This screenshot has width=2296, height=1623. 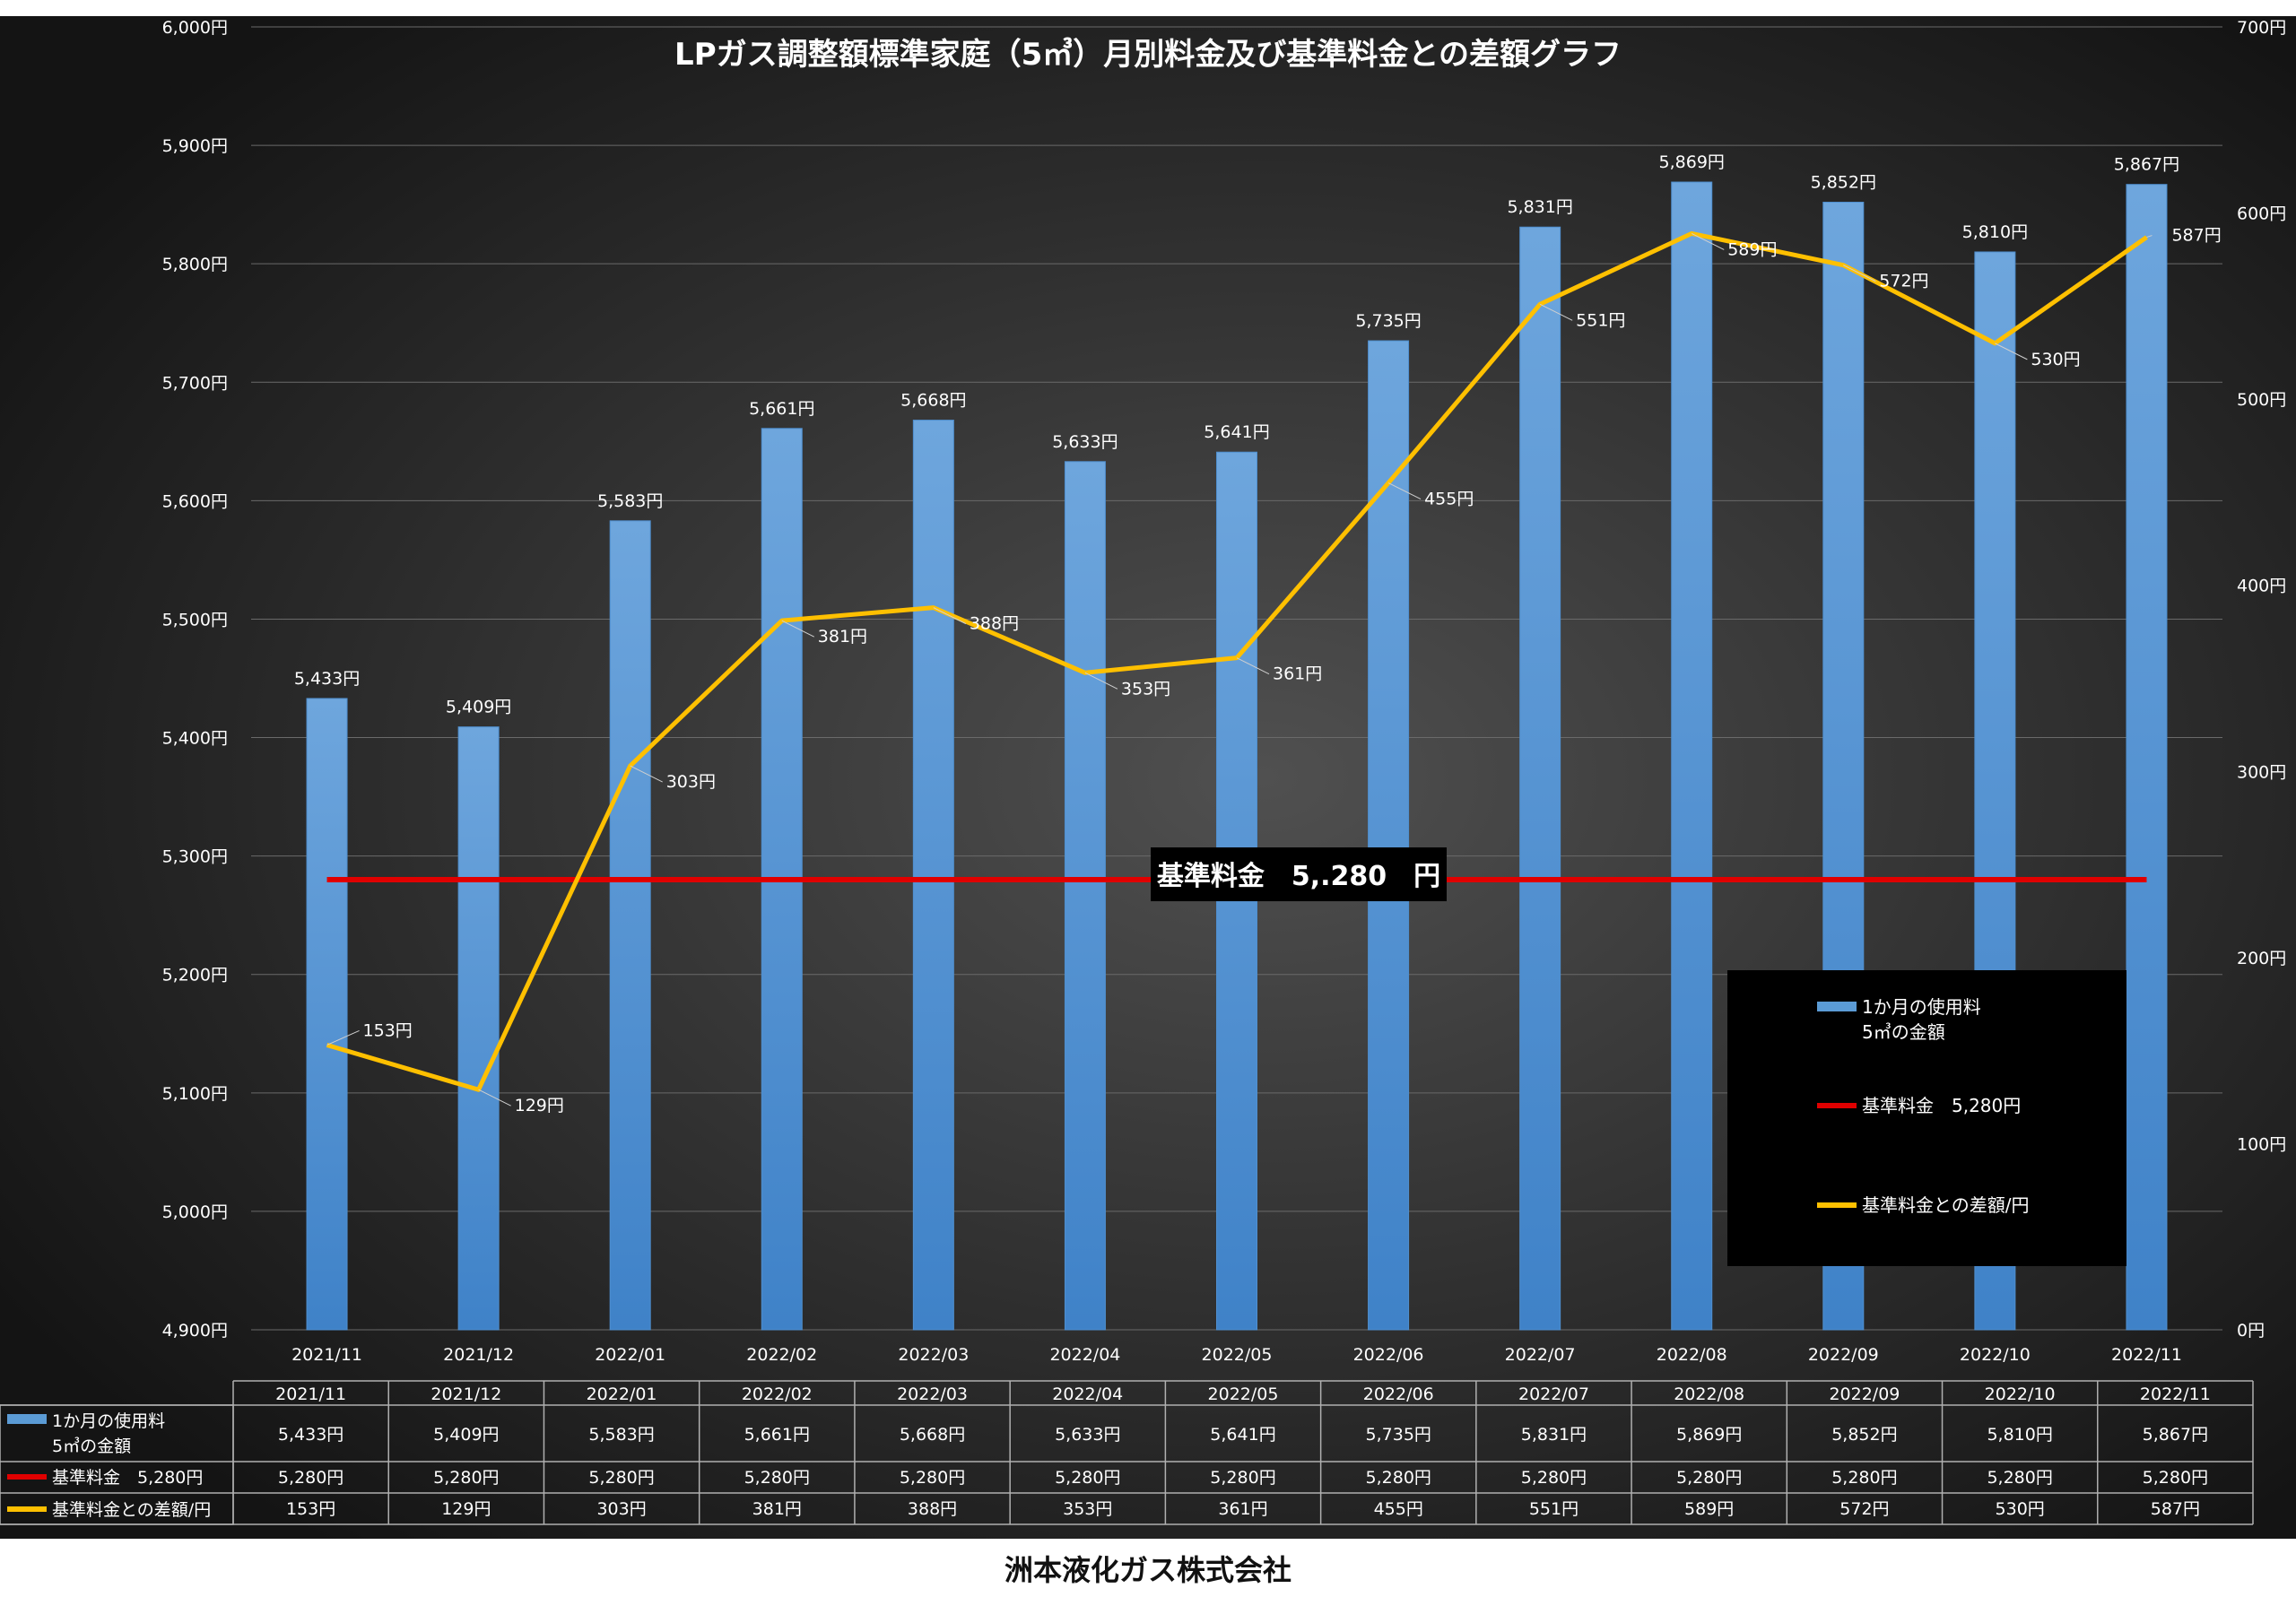 I want to click on table-header-cell: 2022/03, so click(x=932, y=1394).